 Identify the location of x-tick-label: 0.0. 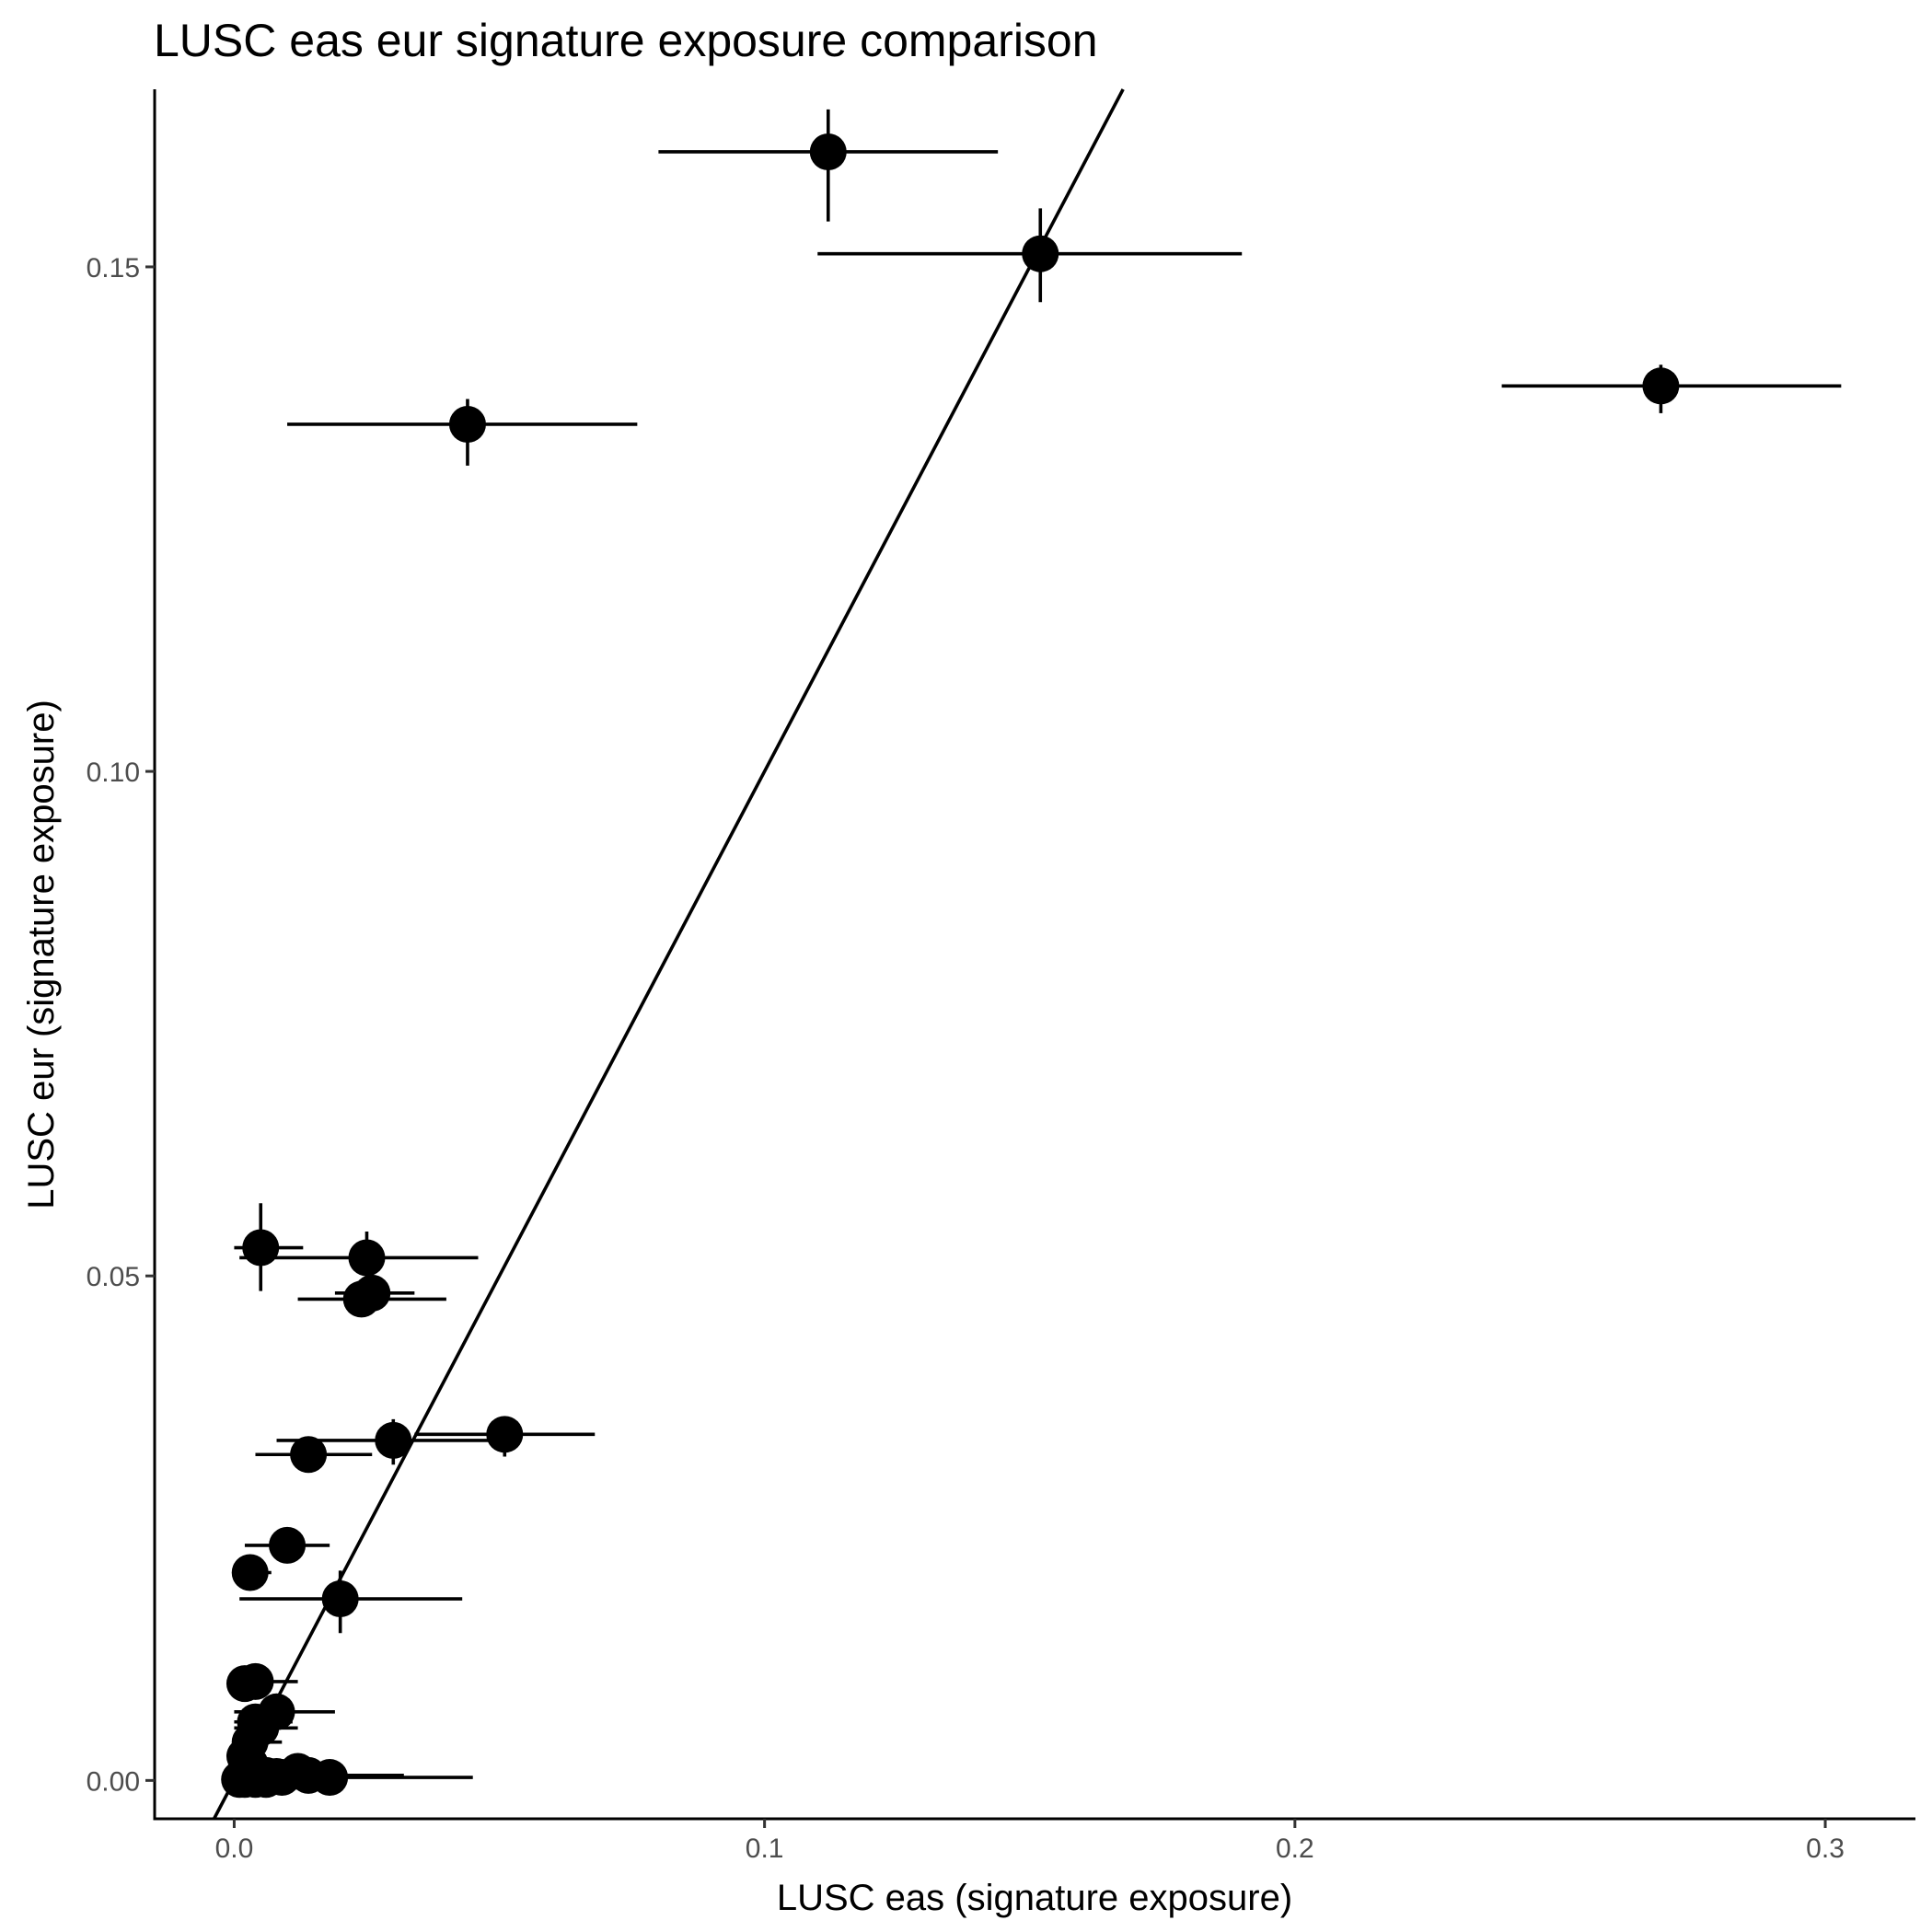
(235, 1849).